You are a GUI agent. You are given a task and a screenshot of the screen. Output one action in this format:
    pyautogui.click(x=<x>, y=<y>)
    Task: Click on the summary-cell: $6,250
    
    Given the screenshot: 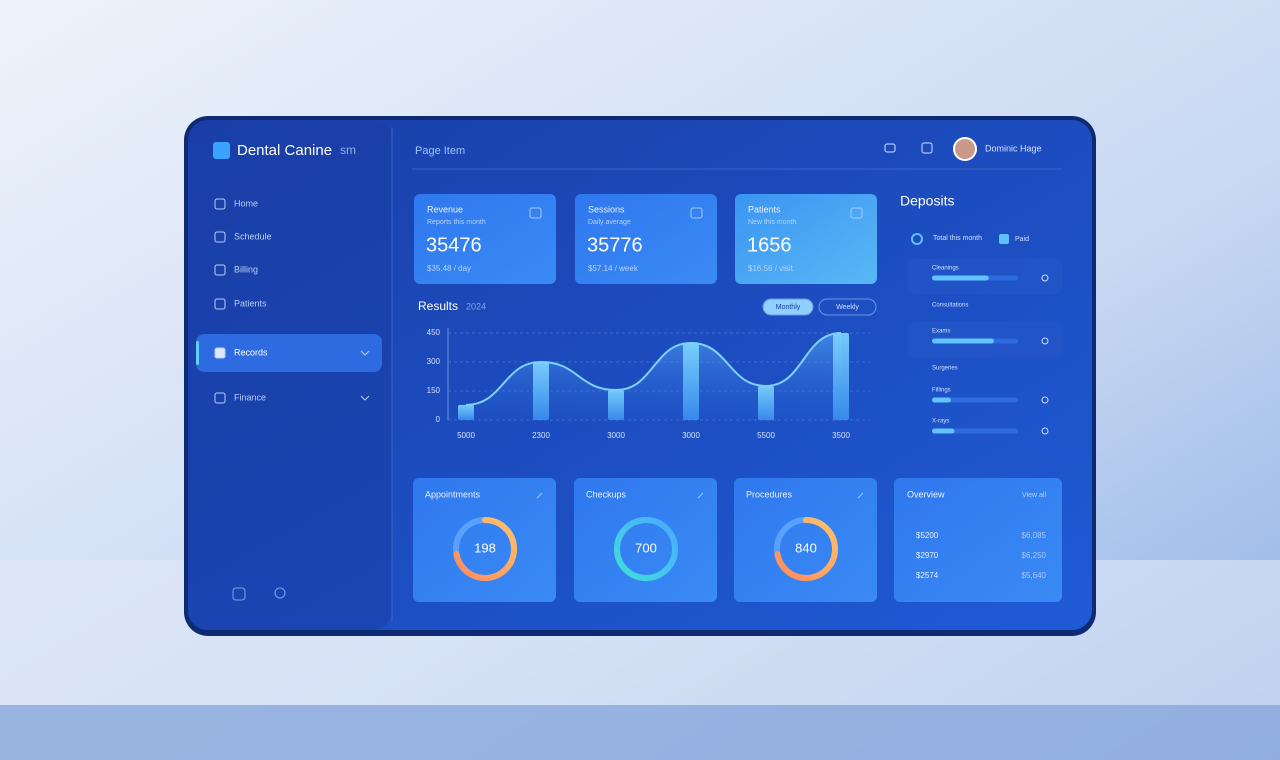 What is the action you would take?
    pyautogui.click(x=1034, y=555)
    